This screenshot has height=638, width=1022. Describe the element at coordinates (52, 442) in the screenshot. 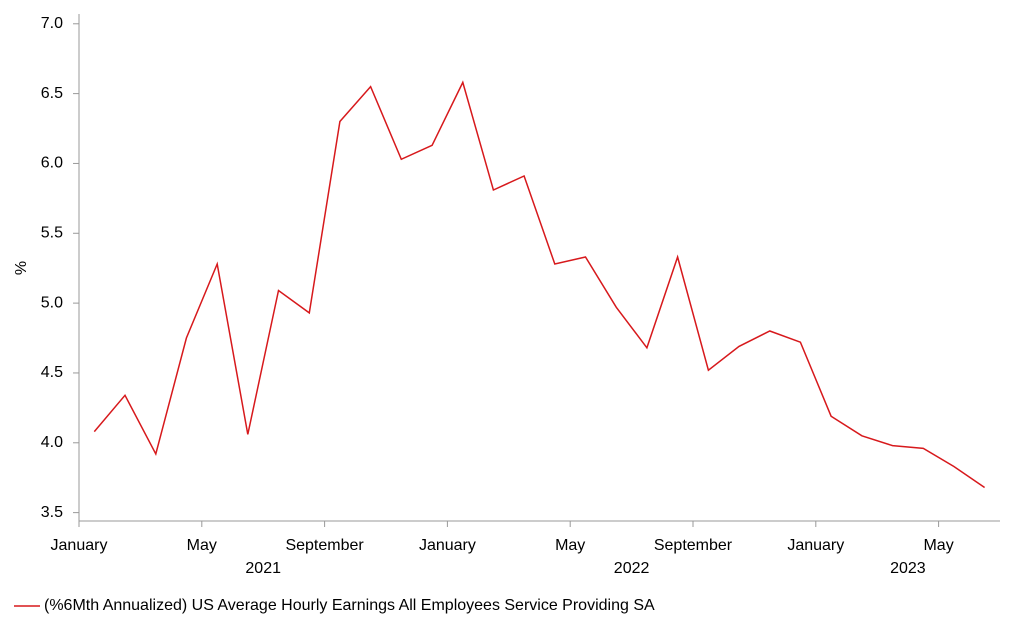

I see `y-tick-label: 4.0` at that location.